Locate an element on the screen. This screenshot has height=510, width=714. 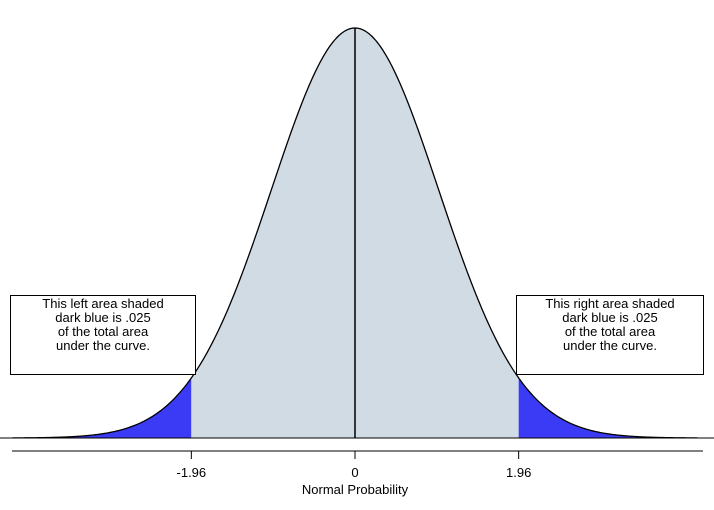
left-annotation-line-3: of the total area is located at coordinates (103, 331).